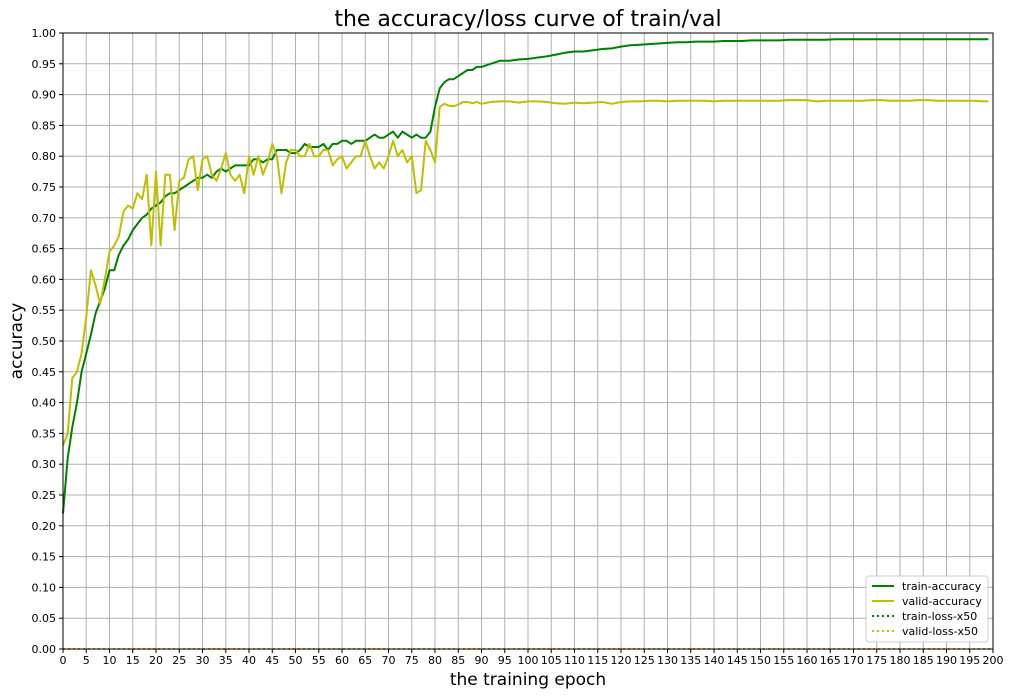 The height and width of the screenshot is (696, 1011). What do you see at coordinates (528, 680) in the screenshot?
I see `x-axis-label: the training epoch` at bounding box center [528, 680].